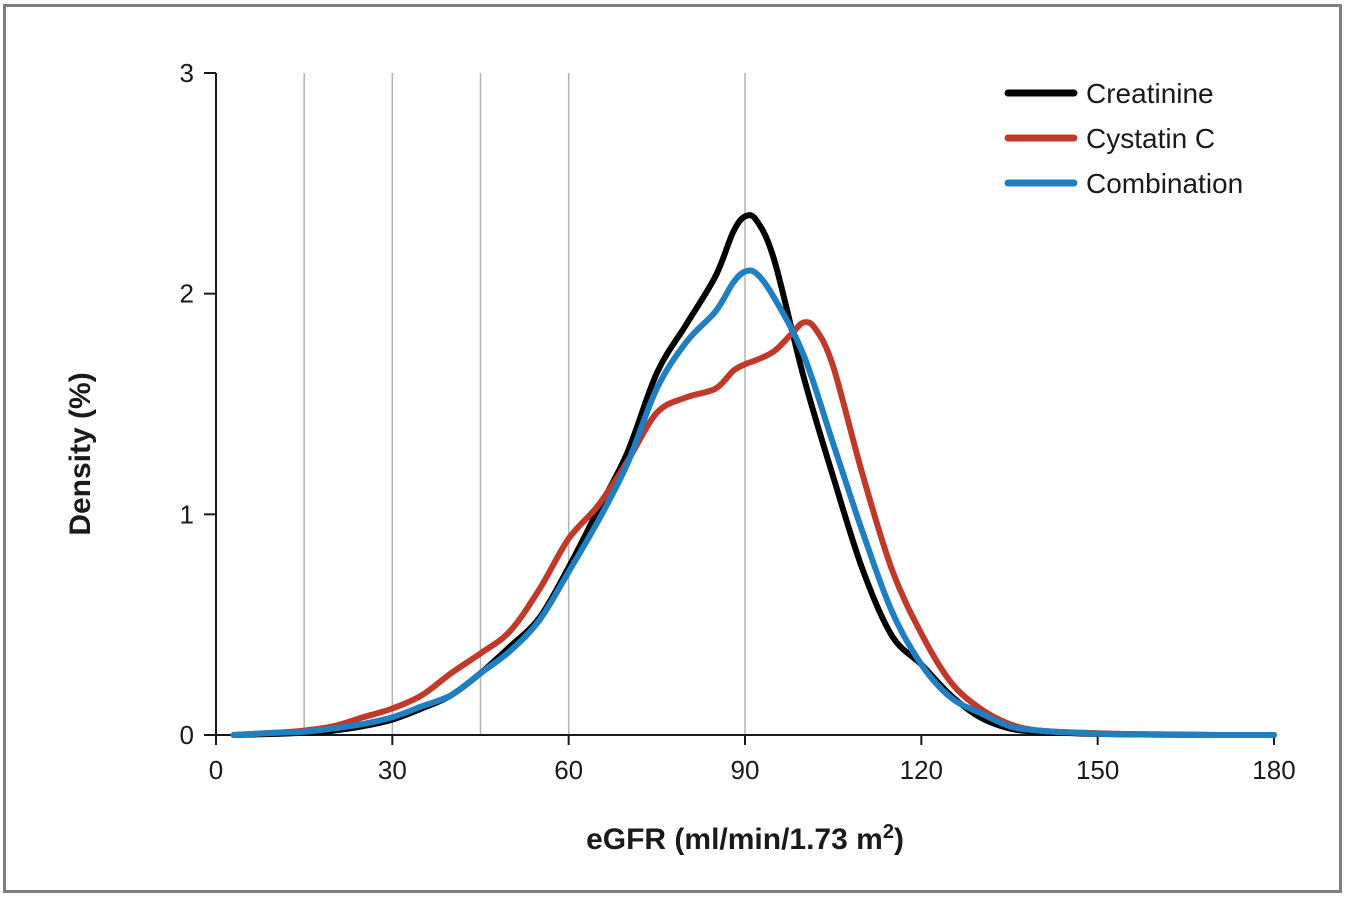 The width and height of the screenshot is (1351, 902). I want to click on legend-label-combination: Combination, so click(1164, 183).